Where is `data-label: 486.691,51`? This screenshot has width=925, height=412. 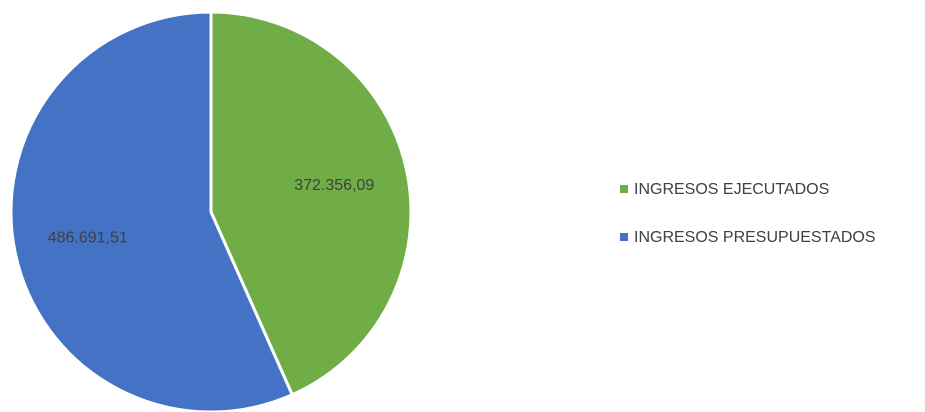
data-label: 486.691,51 is located at coordinates (88, 237).